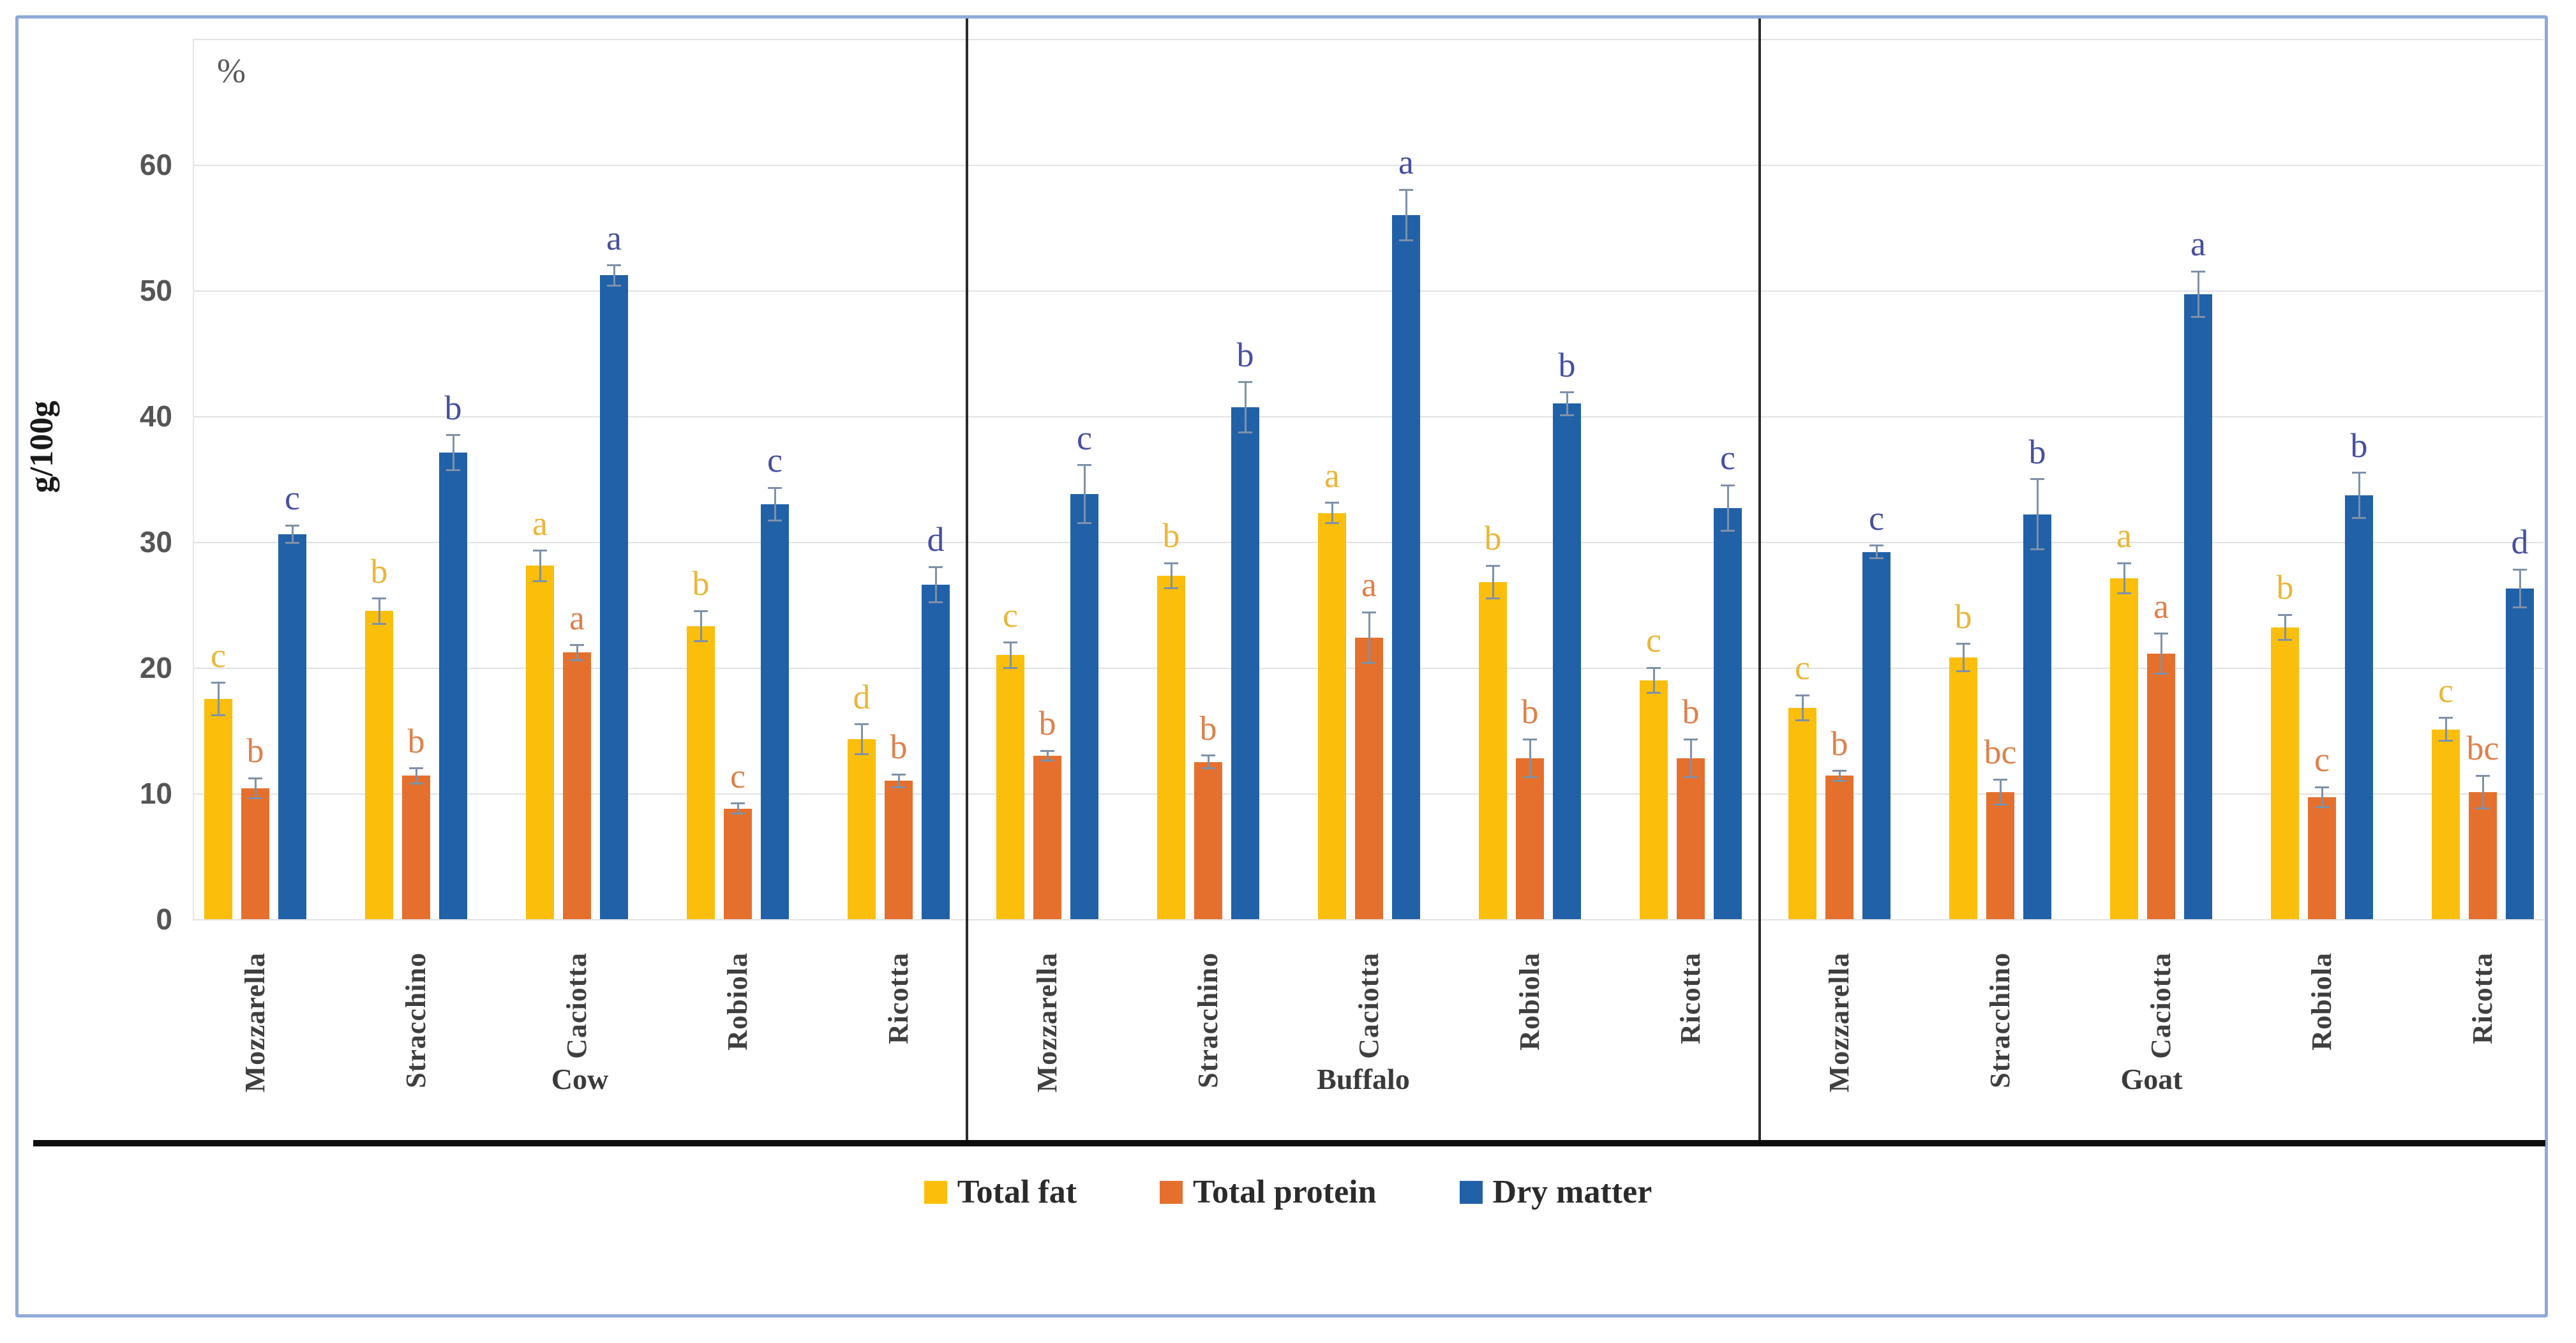 Image resolution: width=2576 pixels, height=1343 pixels. Describe the element at coordinates (899, 850) in the screenshot. I see `bar-cow-ricotta-total-protein` at that location.